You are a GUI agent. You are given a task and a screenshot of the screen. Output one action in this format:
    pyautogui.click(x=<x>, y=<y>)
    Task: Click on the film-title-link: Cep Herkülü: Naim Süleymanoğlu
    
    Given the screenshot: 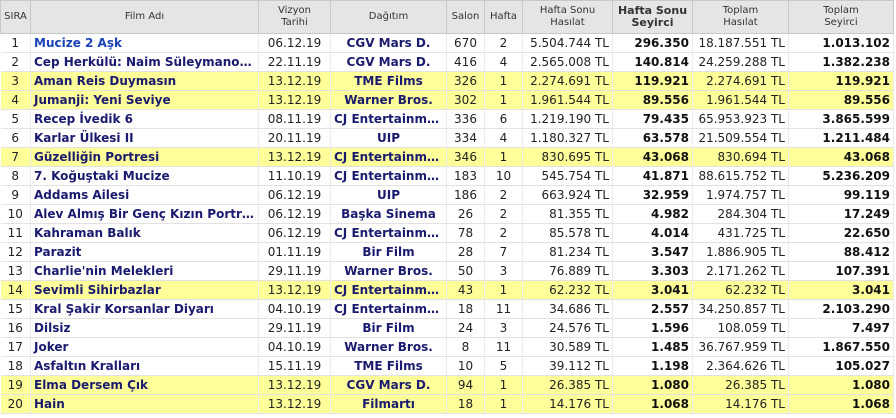 What is the action you would take?
    pyautogui.click(x=144, y=62)
    